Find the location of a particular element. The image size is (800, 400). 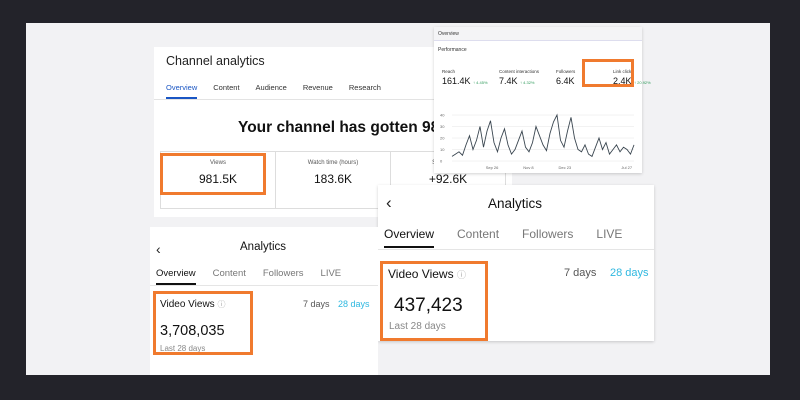

y-tick-label: 10 is located at coordinates (442, 149).